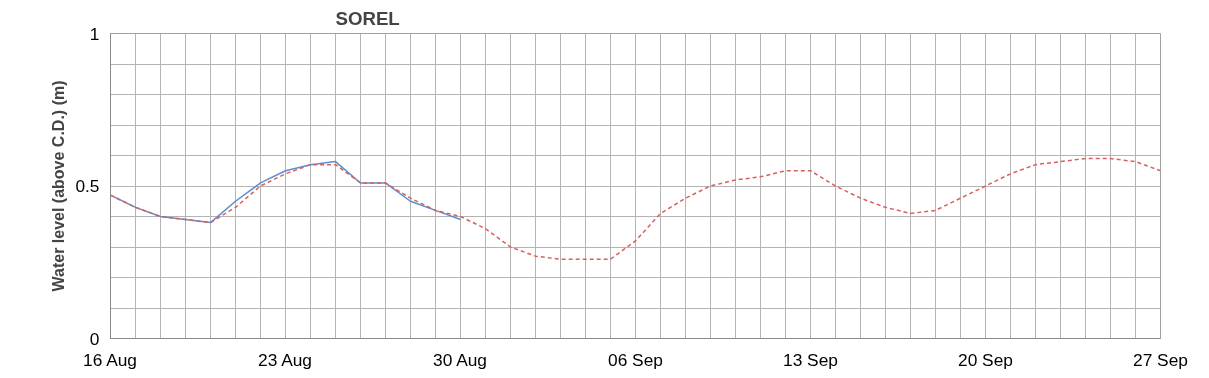  Describe the element at coordinates (94, 338) in the screenshot. I see `y-tick-label: 0` at that location.